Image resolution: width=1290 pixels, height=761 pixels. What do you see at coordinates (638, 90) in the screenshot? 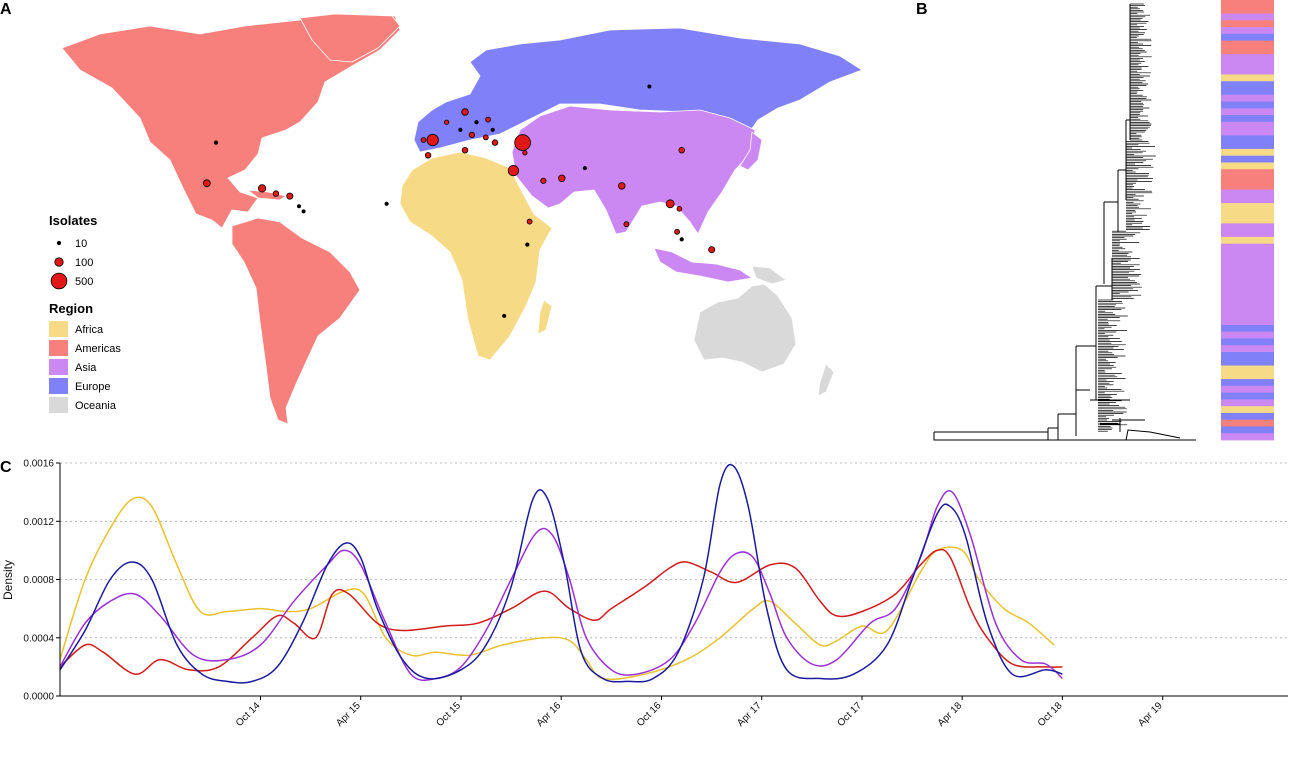
I see `region-shape-europe-russia` at bounding box center [638, 90].